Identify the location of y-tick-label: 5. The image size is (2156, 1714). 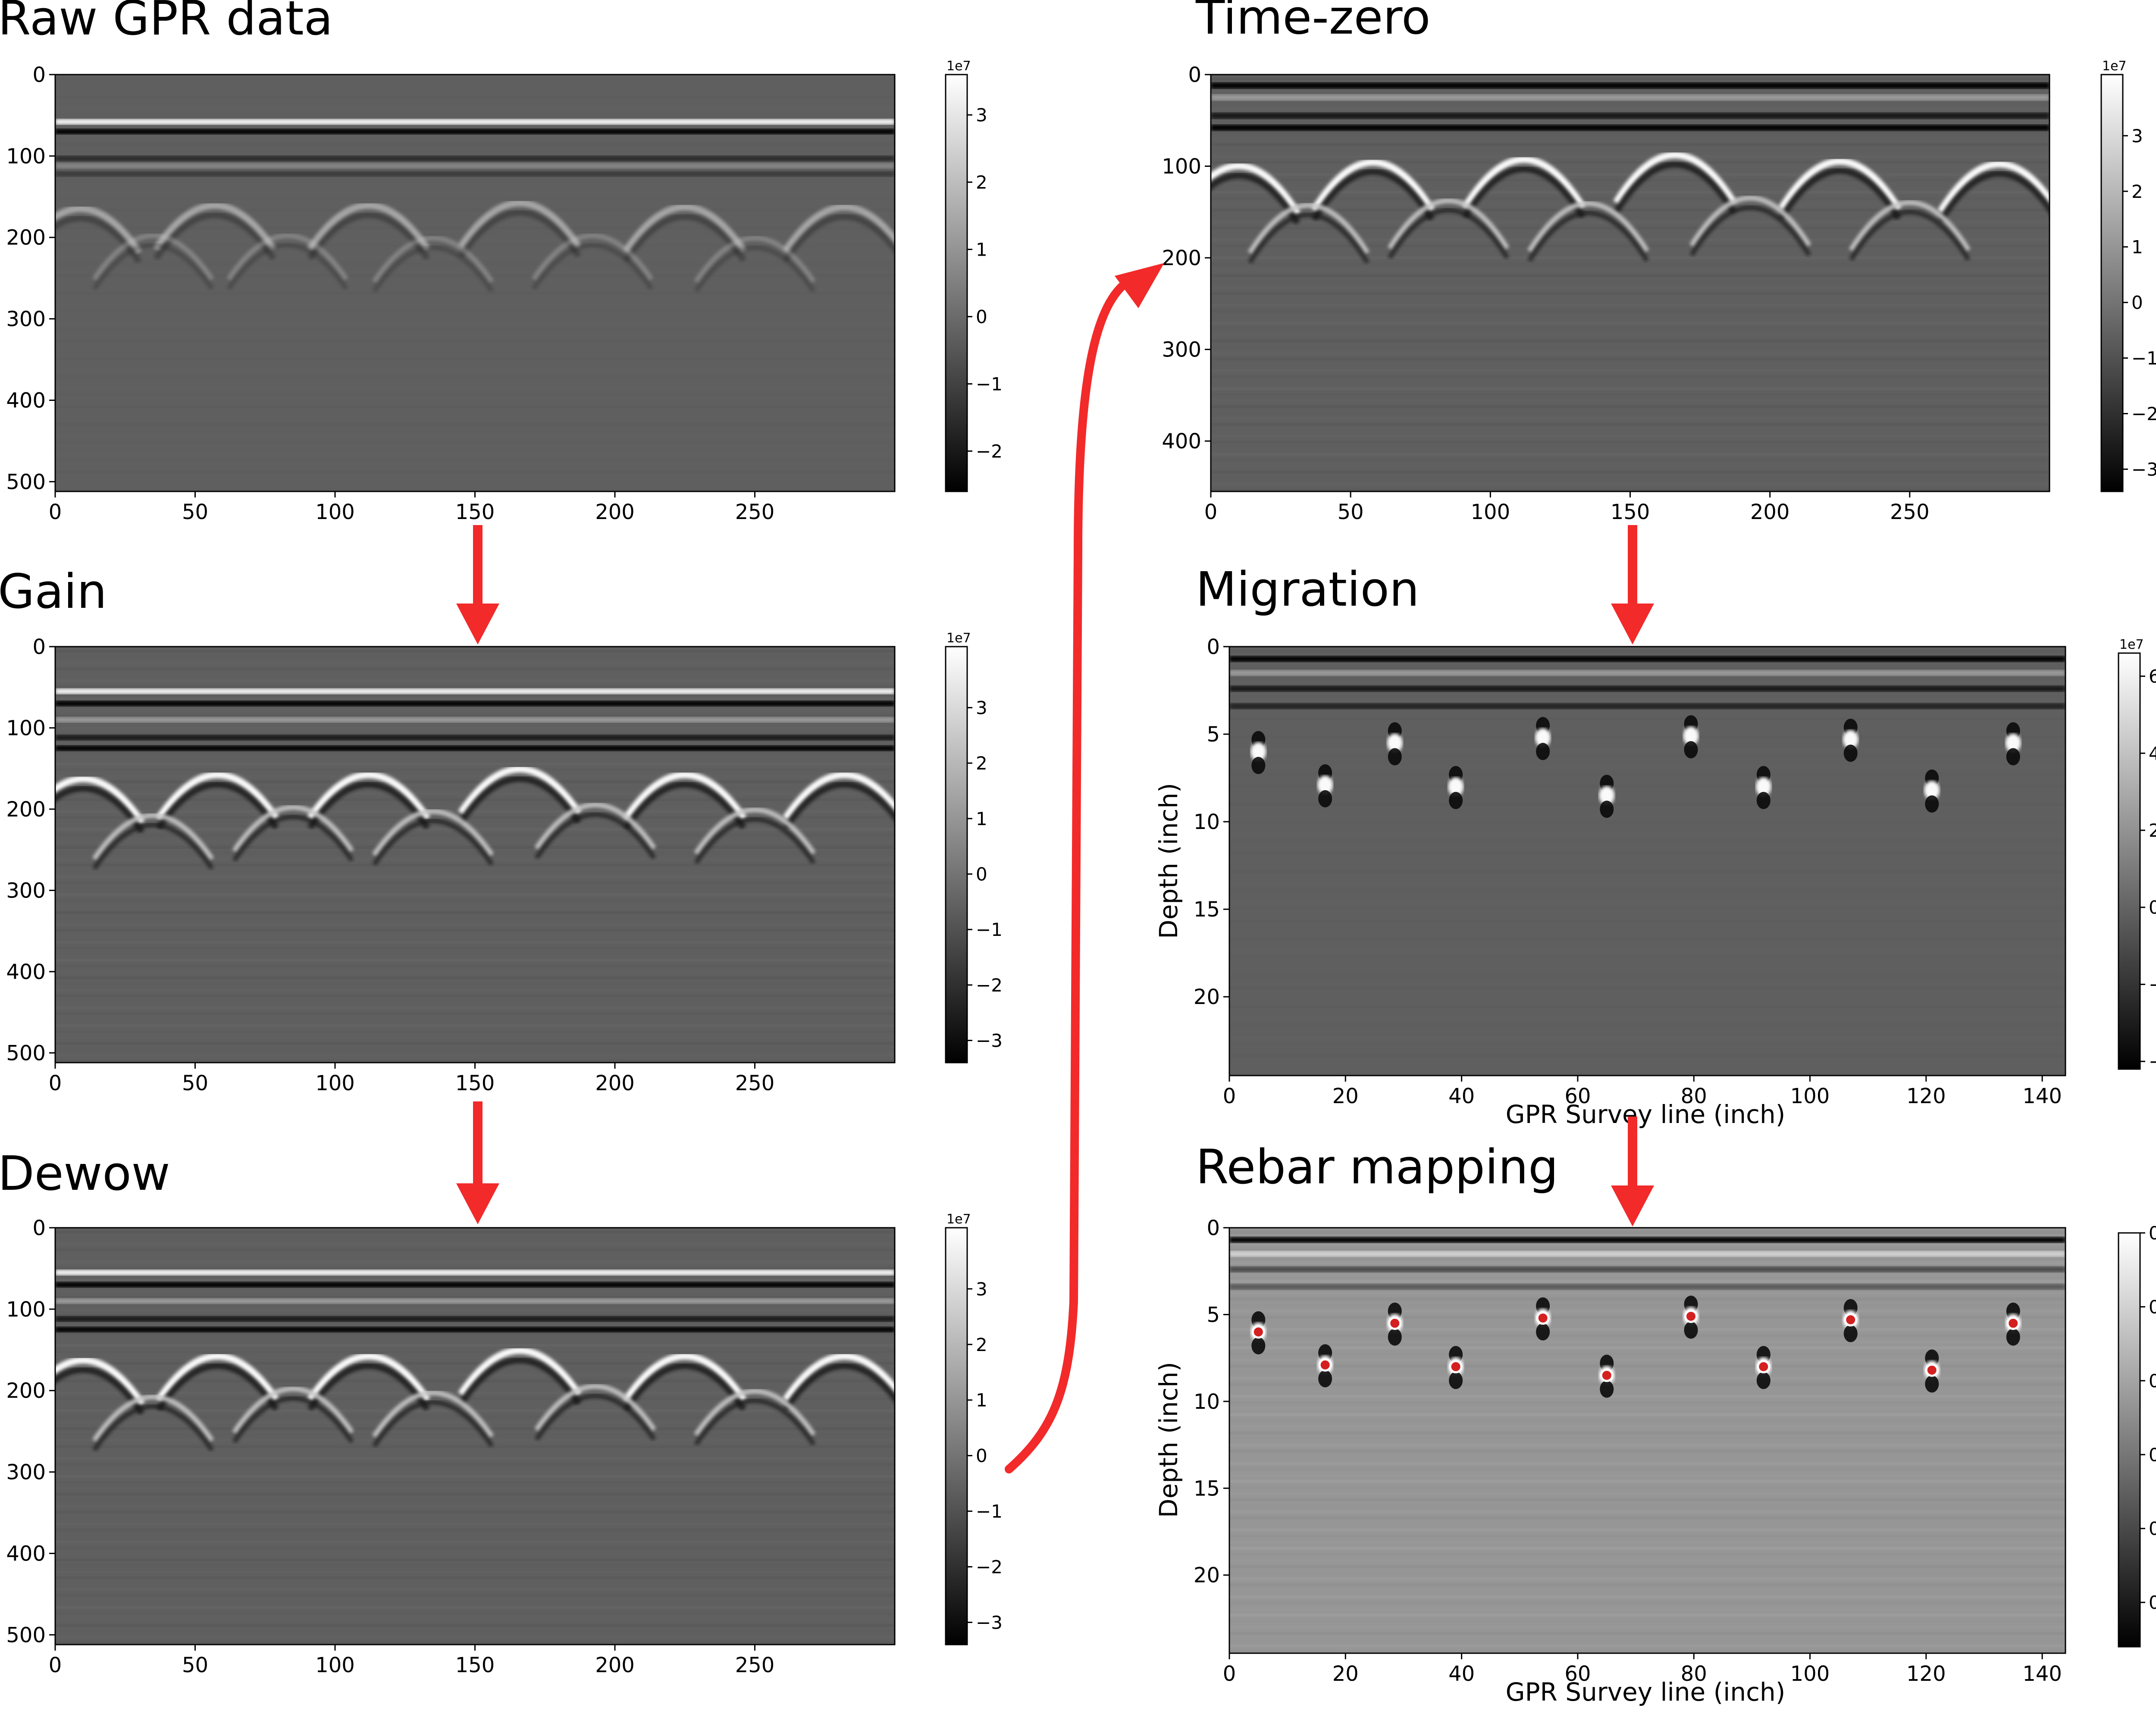
(1213, 1315).